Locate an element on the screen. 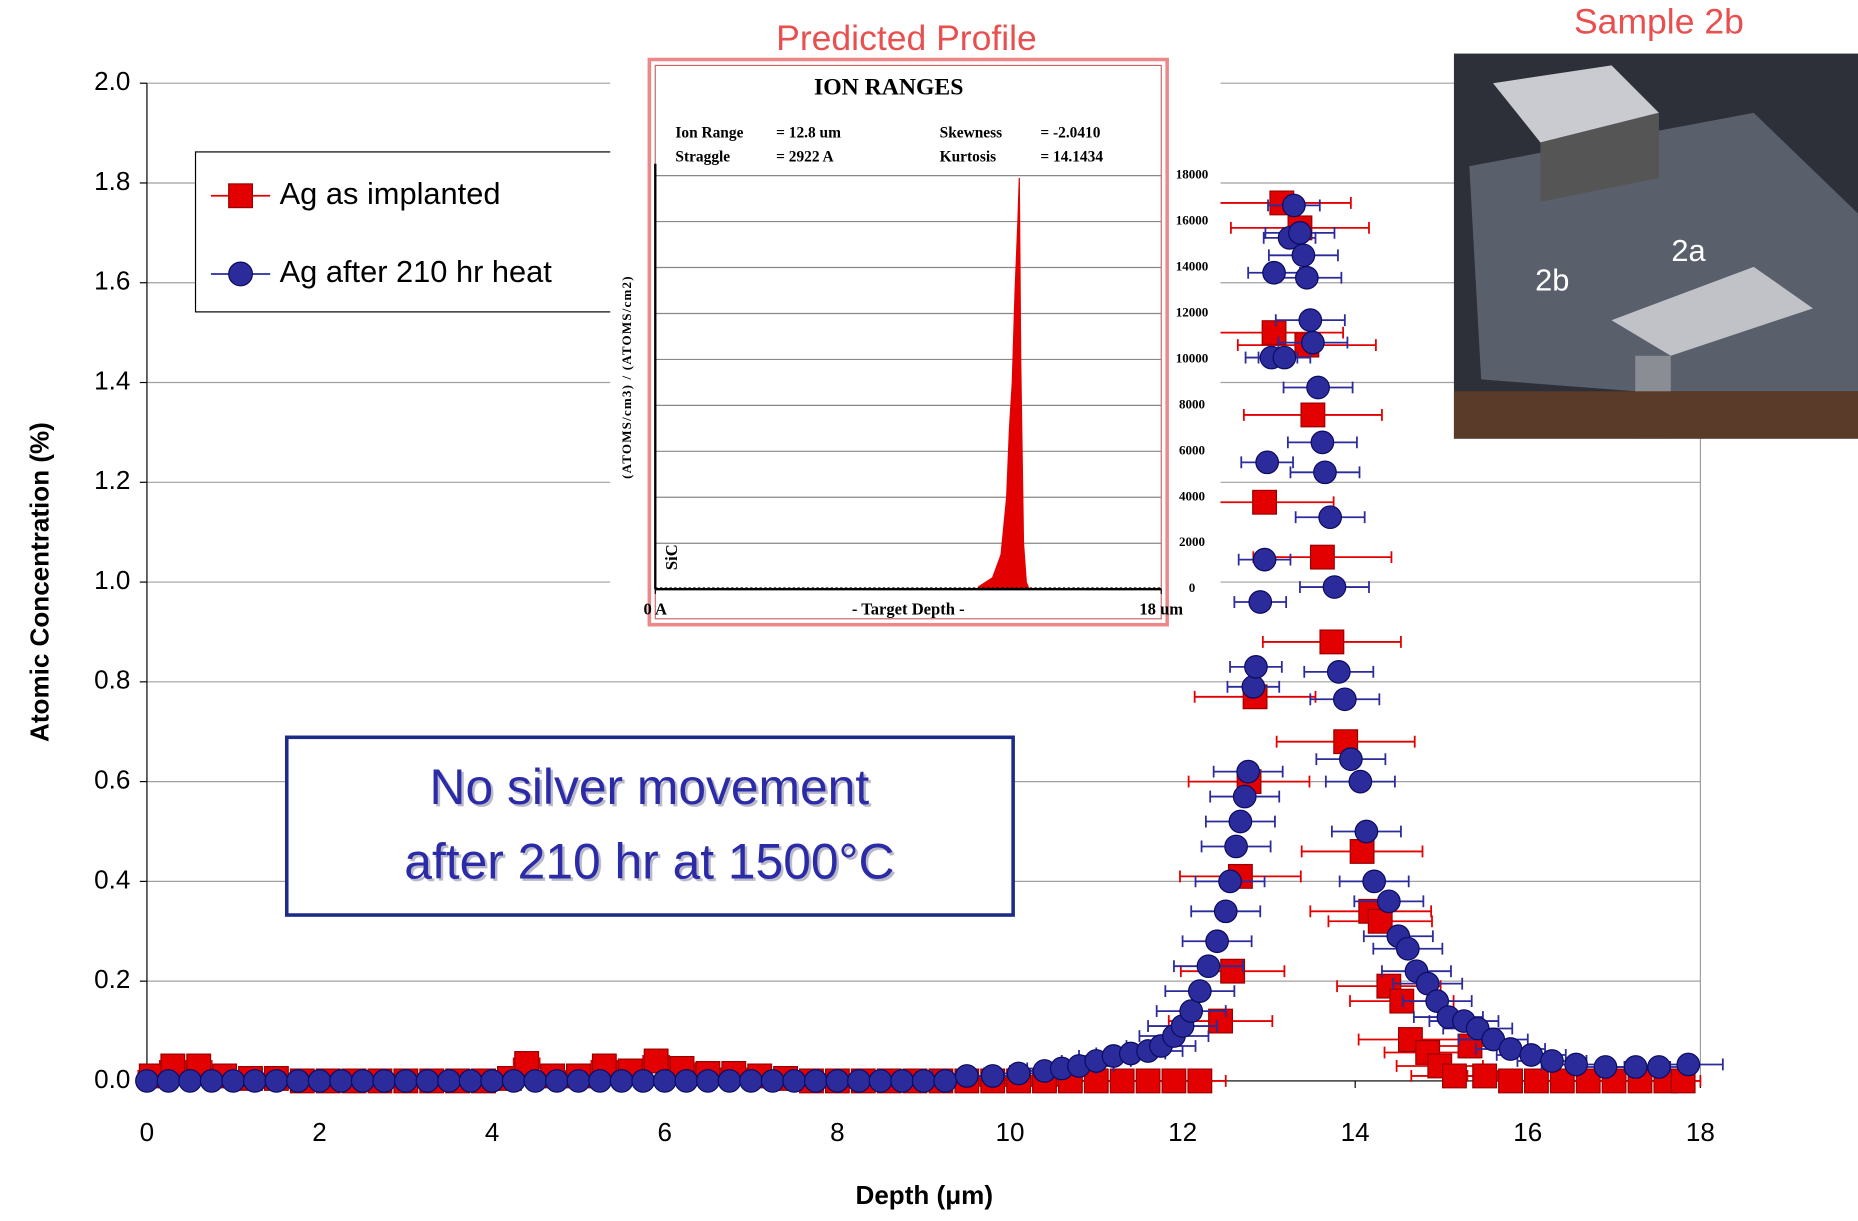 The image size is (1858, 1221). y-tick-label: 8000 is located at coordinates (1192, 403).